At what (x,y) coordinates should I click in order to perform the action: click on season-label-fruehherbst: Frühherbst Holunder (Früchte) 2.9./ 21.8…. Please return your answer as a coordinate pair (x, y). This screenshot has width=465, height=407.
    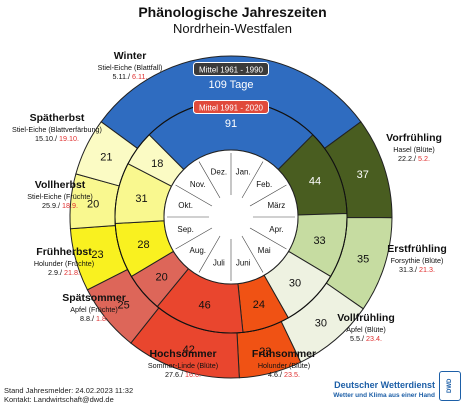
    Looking at the image, I should click on (64, 261).